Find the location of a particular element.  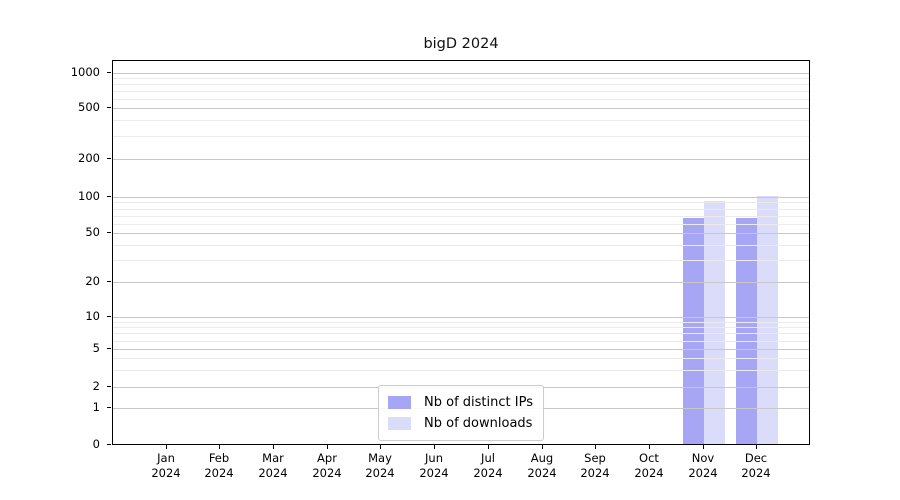

x-tick-label-nov: Nov 2024 is located at coordinates (703, 466).